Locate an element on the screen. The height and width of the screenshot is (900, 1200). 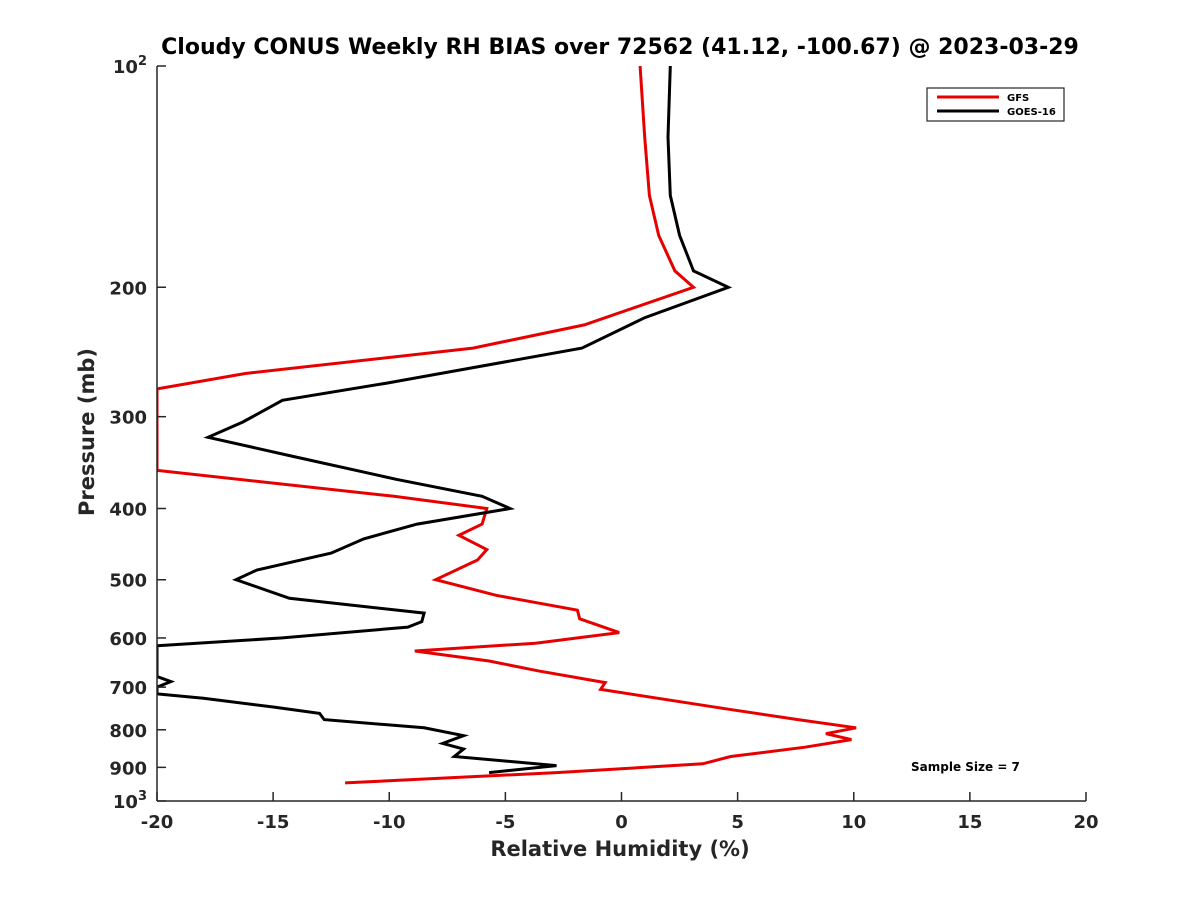
x-tick-label: -10 is located at coordinates (389, 822).